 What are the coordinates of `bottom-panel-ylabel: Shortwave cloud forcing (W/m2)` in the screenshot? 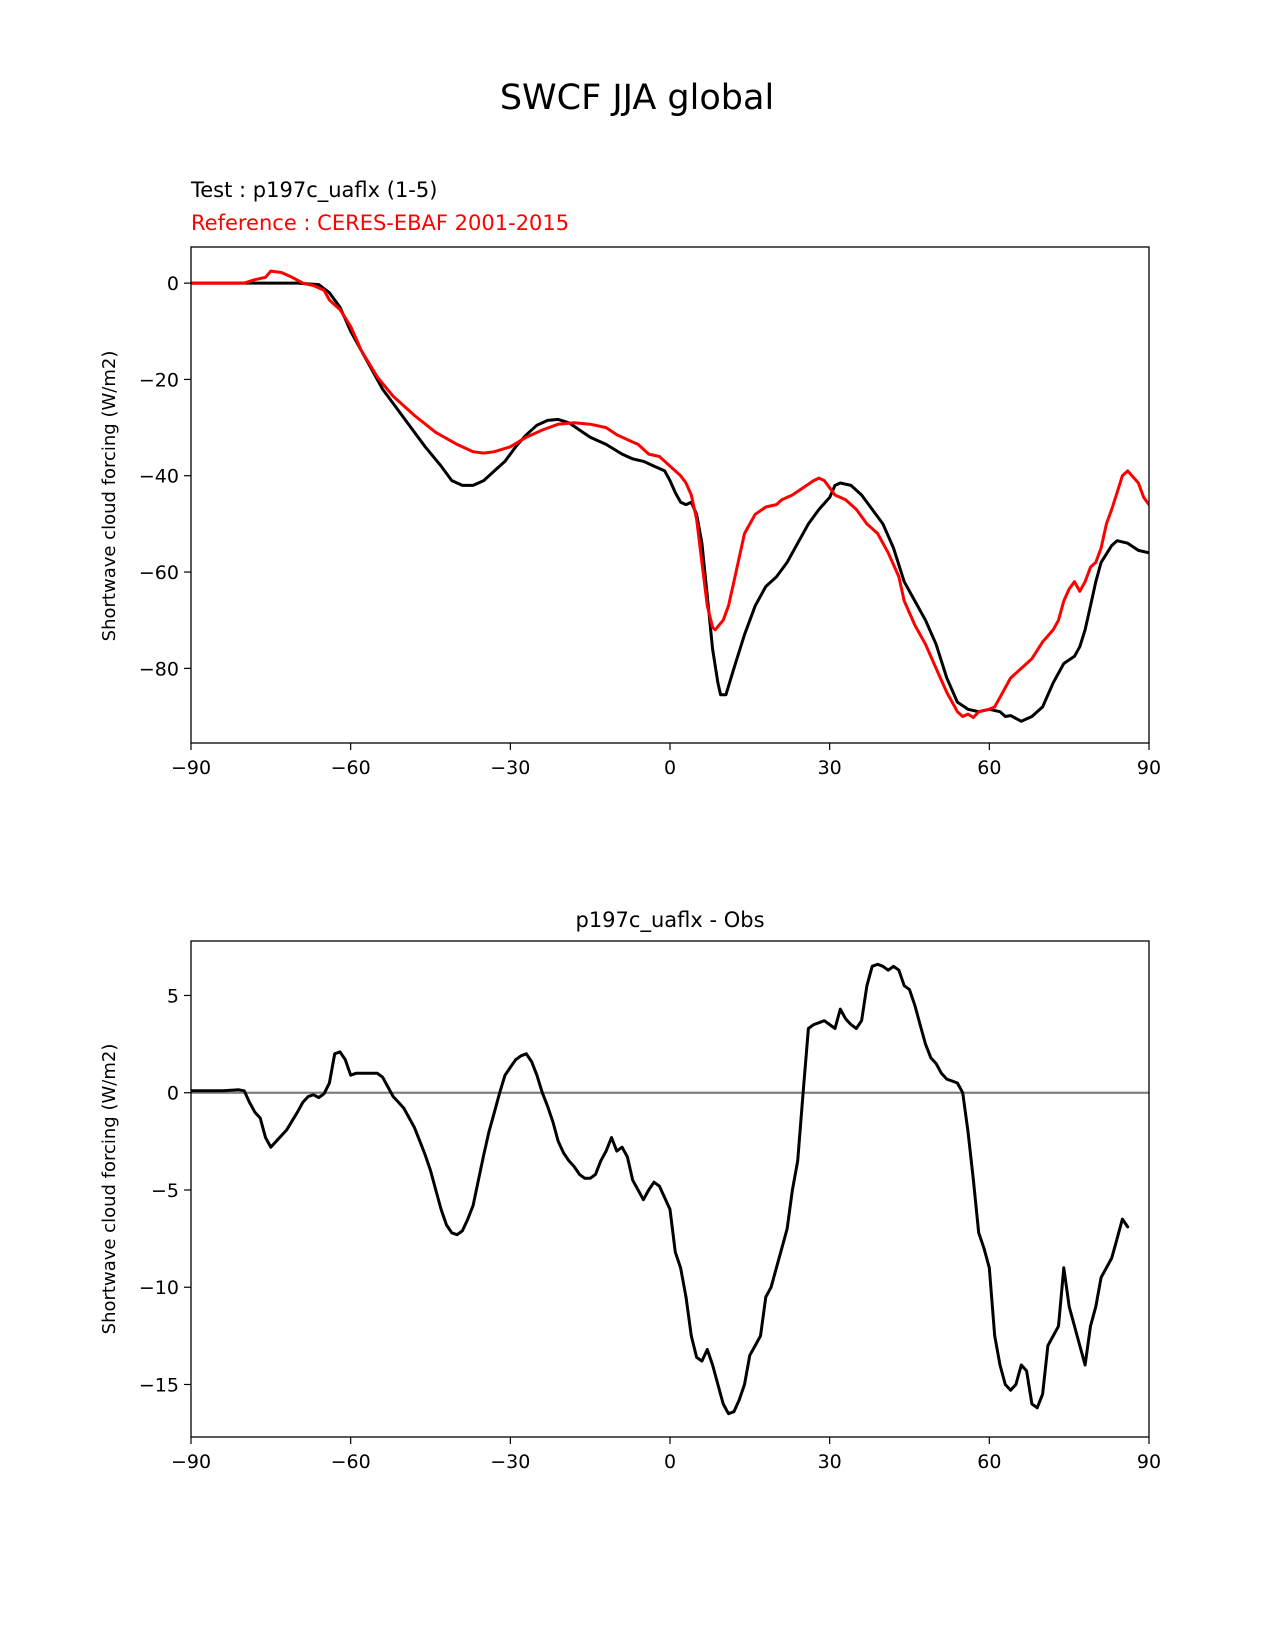 It's located at (109, 1189).